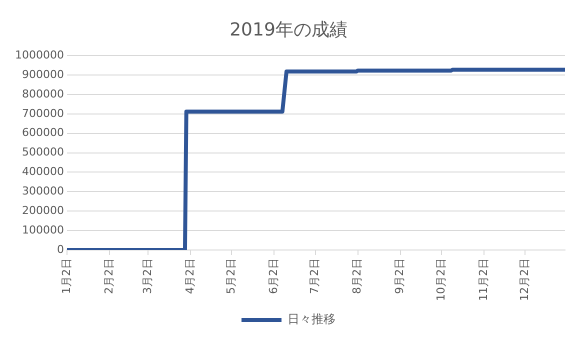  What do you see at coordinates (525, 280) in the screenshot?
I see `x-tick-label: 12月2日` at bounding box center [525, 280].